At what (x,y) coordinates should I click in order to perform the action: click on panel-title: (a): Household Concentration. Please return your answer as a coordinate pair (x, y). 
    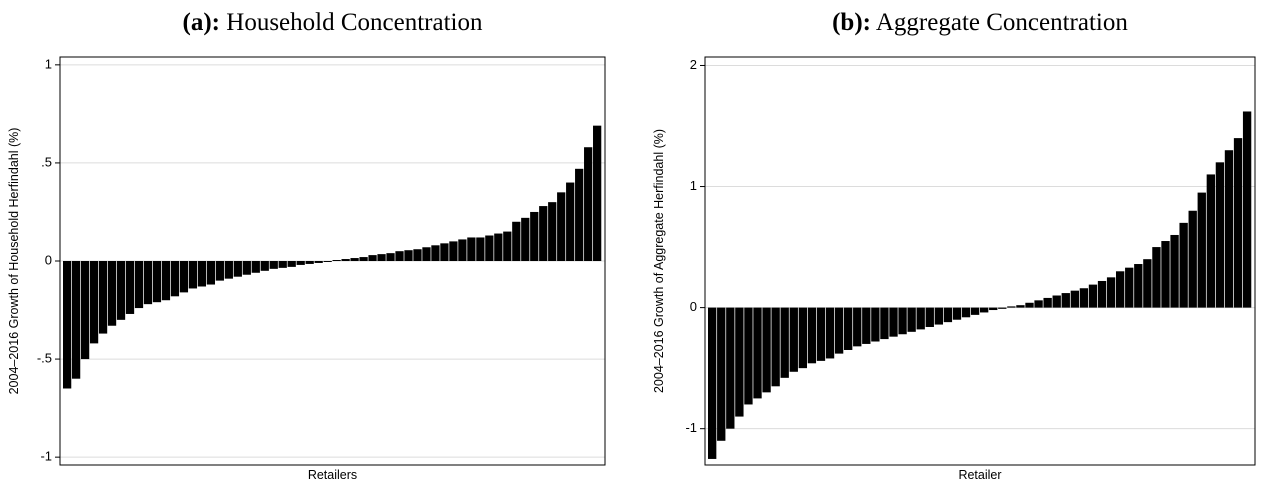
    Looking at the image, I should click on (333, 22).